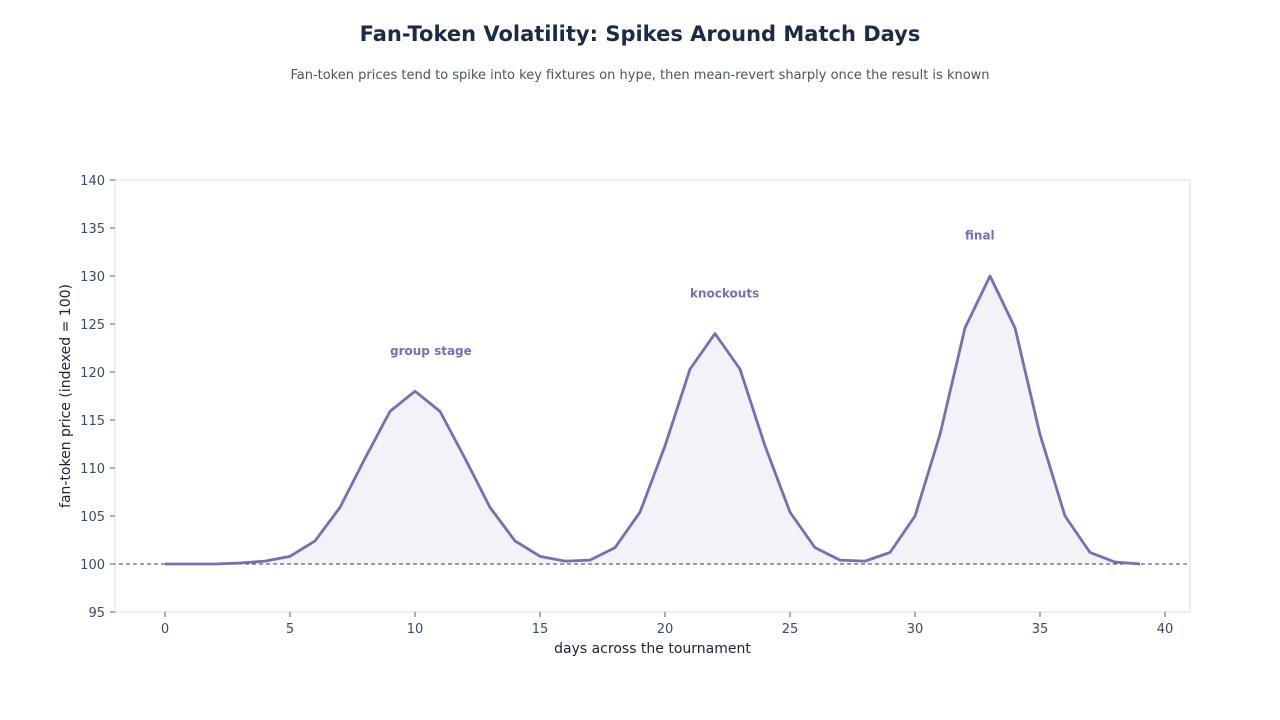 This screenshot has height=720, width=1280. Describe the element at coordinates (1165, 629) in the screenshot. I see `x-tick-label-40: 40` at that location.